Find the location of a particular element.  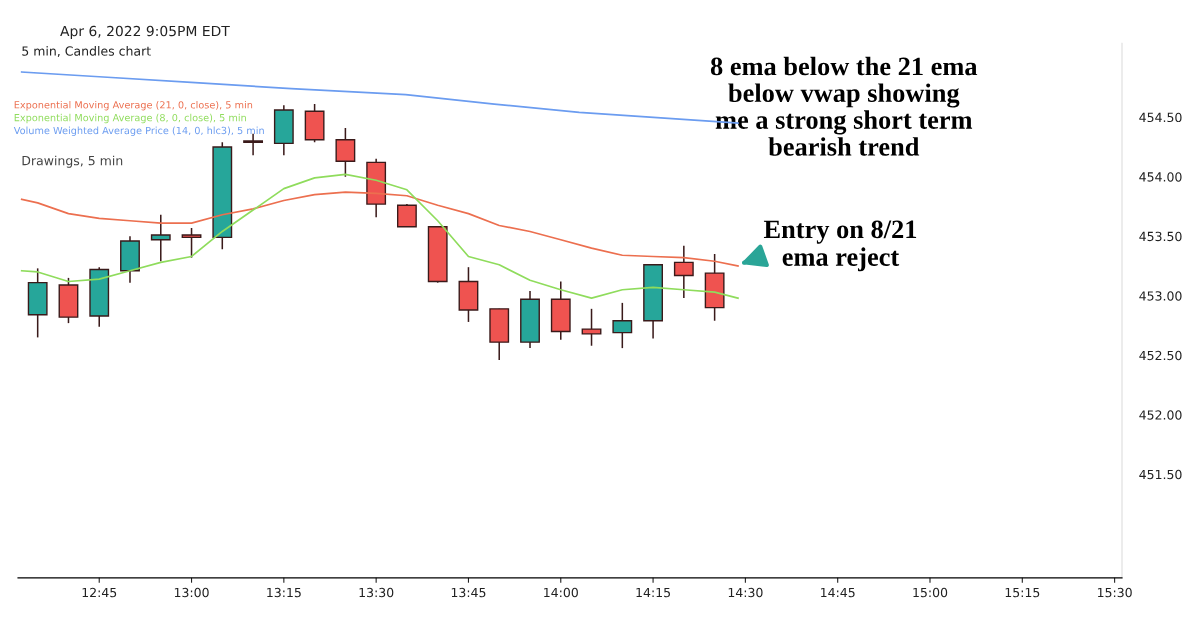

x-tick-label: 13:15 is located at coordinates (284, 592).